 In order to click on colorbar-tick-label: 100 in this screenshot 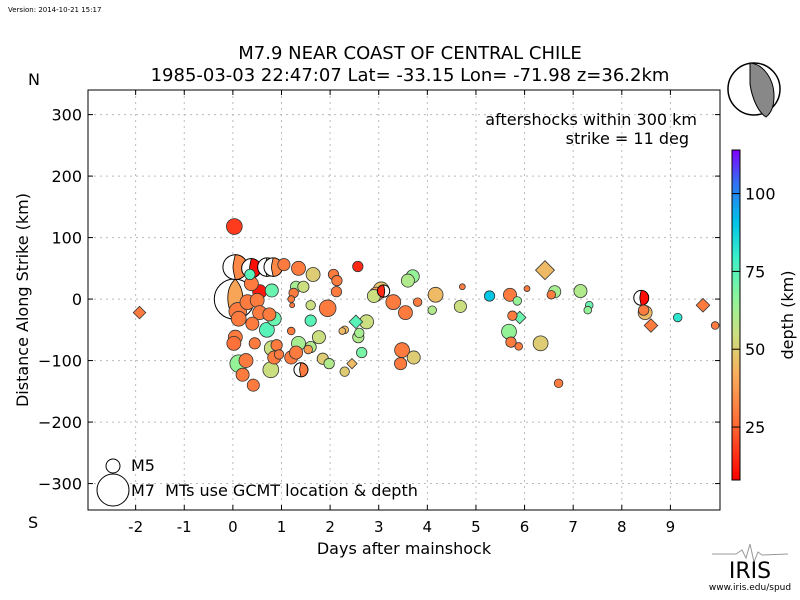, I will do `click(760, 194)`.